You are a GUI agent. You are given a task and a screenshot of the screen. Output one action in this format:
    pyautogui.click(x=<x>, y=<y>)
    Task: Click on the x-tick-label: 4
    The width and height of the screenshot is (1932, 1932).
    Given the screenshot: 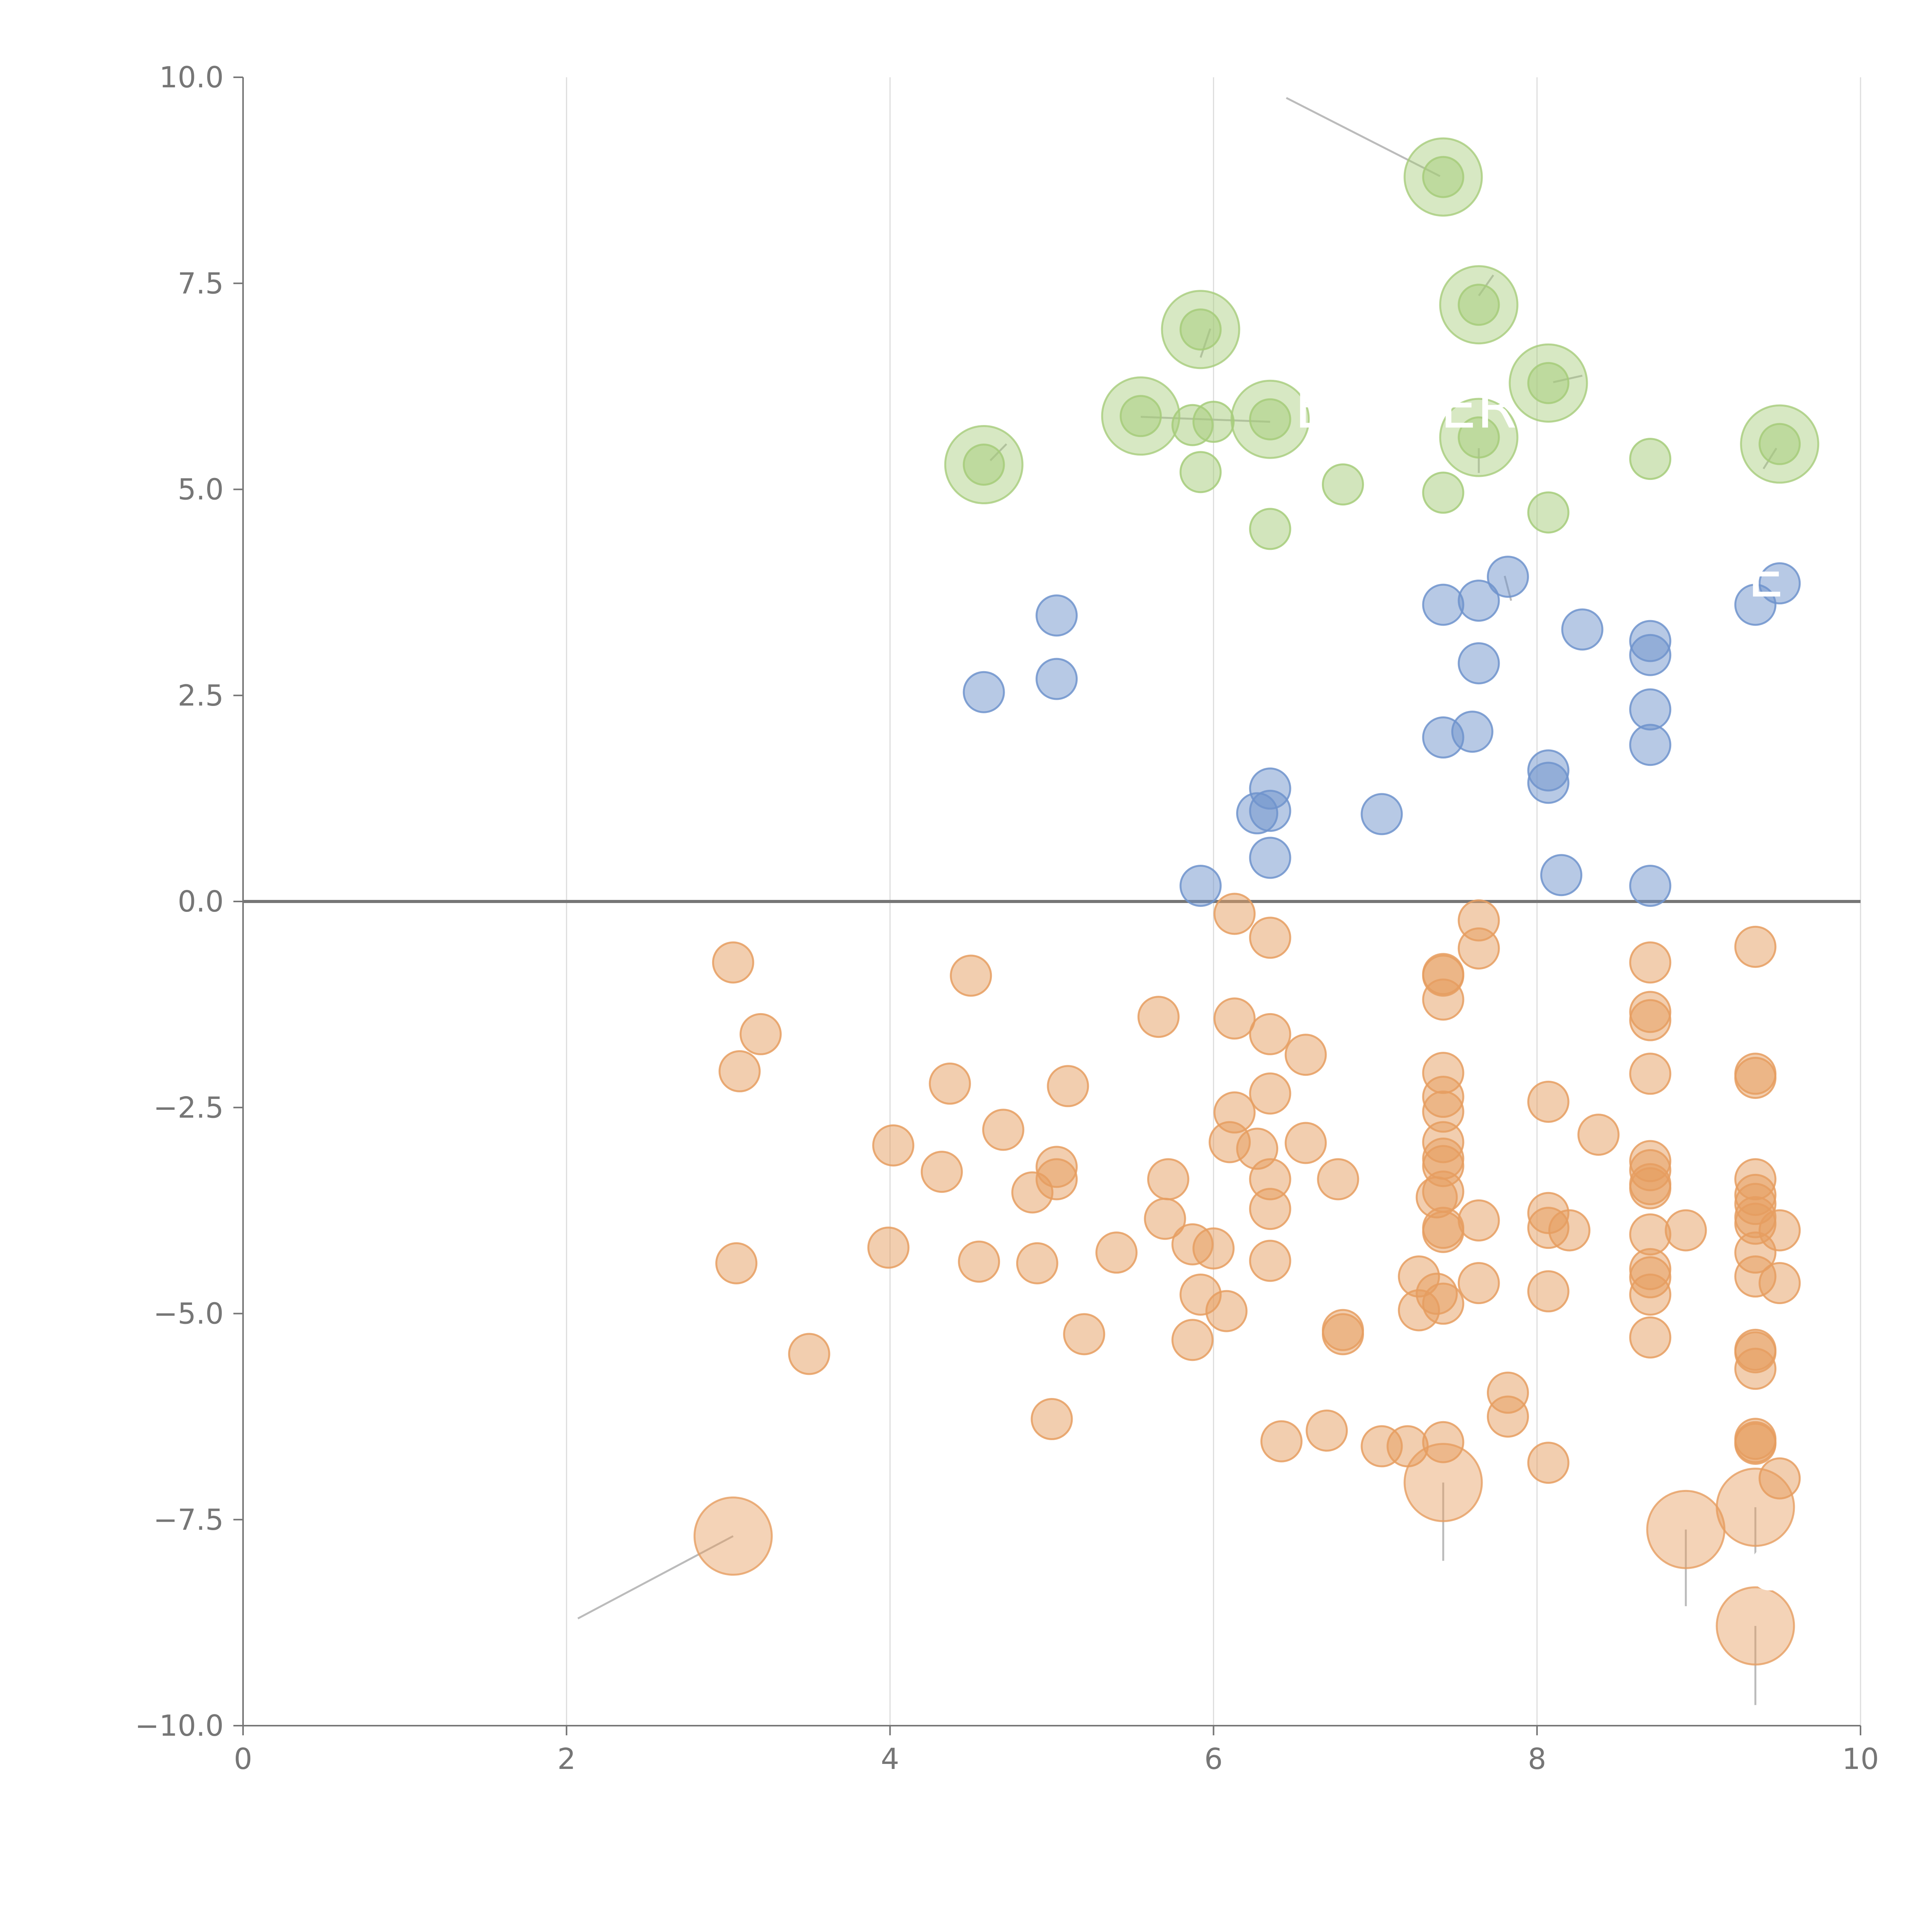 What is the action you would take?
    pyautogui.click(x=891, y=1759)
    